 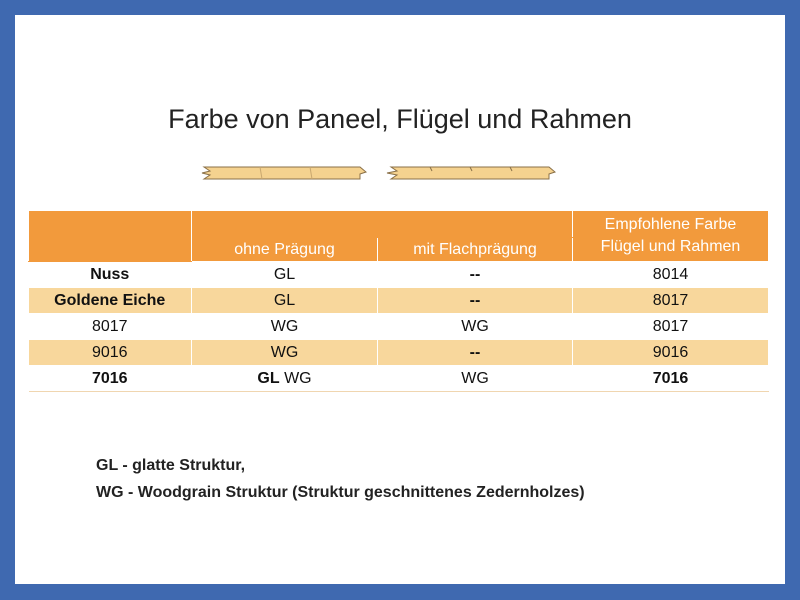 What do you see at coordinates (670, 224) in the screenshot?
I see `header-recommended-line1: Empfohlene Farbe` at bounding box center [670, 224].